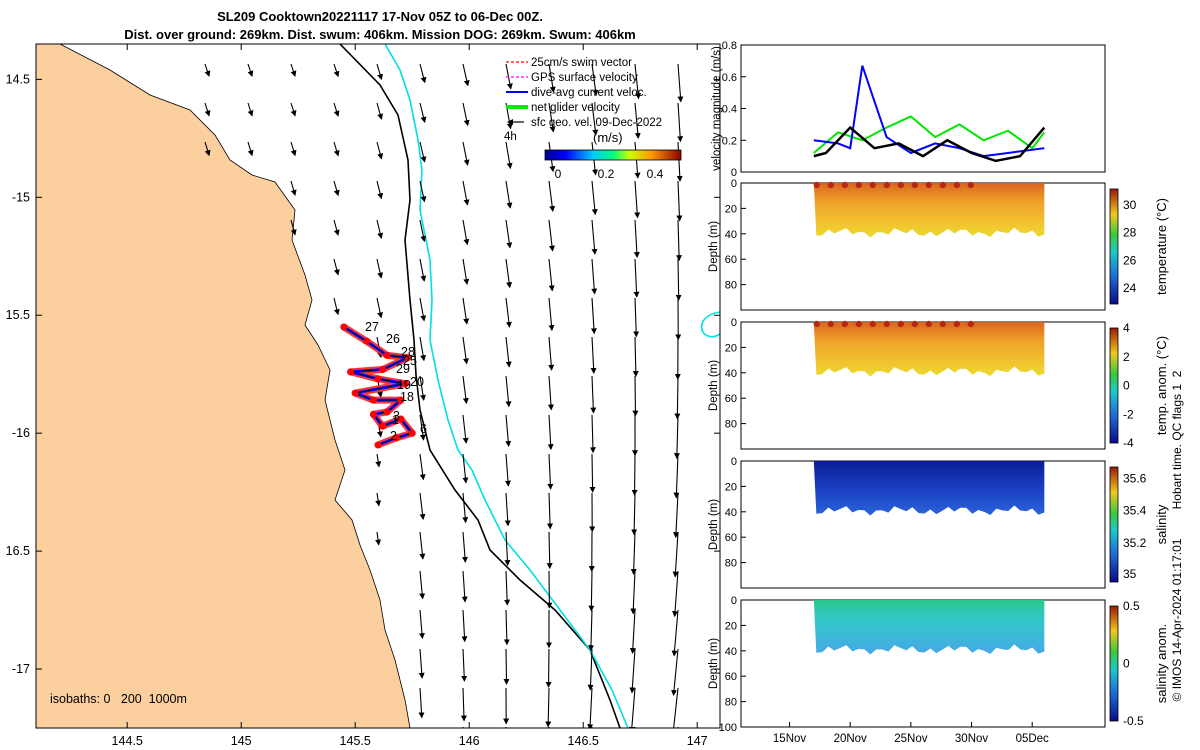 The width and height of the screenshot is (1200, 750). I want to click on colorbar-tick-salinity: 35.6, so click(1135, 479).